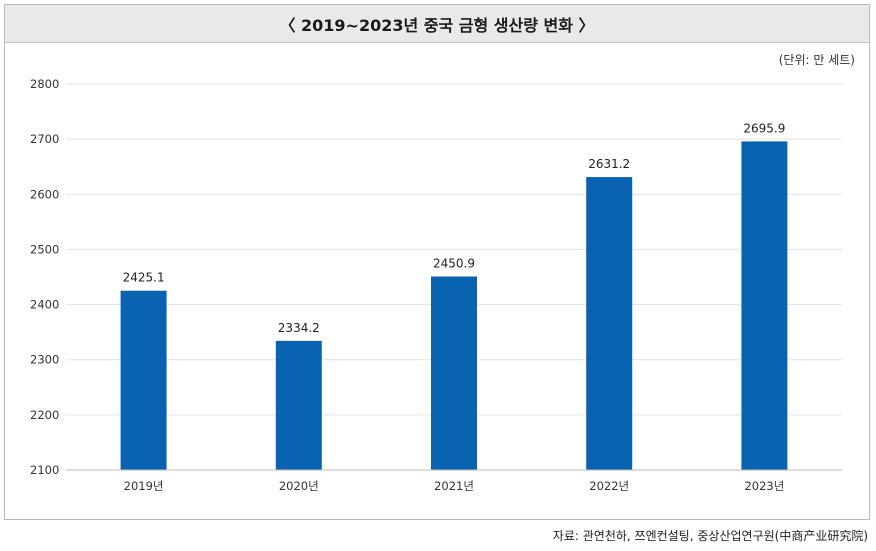  Describe the element at coordinates (609, 164) in the screenshot. I see `value-label: 2631.2` at that location.